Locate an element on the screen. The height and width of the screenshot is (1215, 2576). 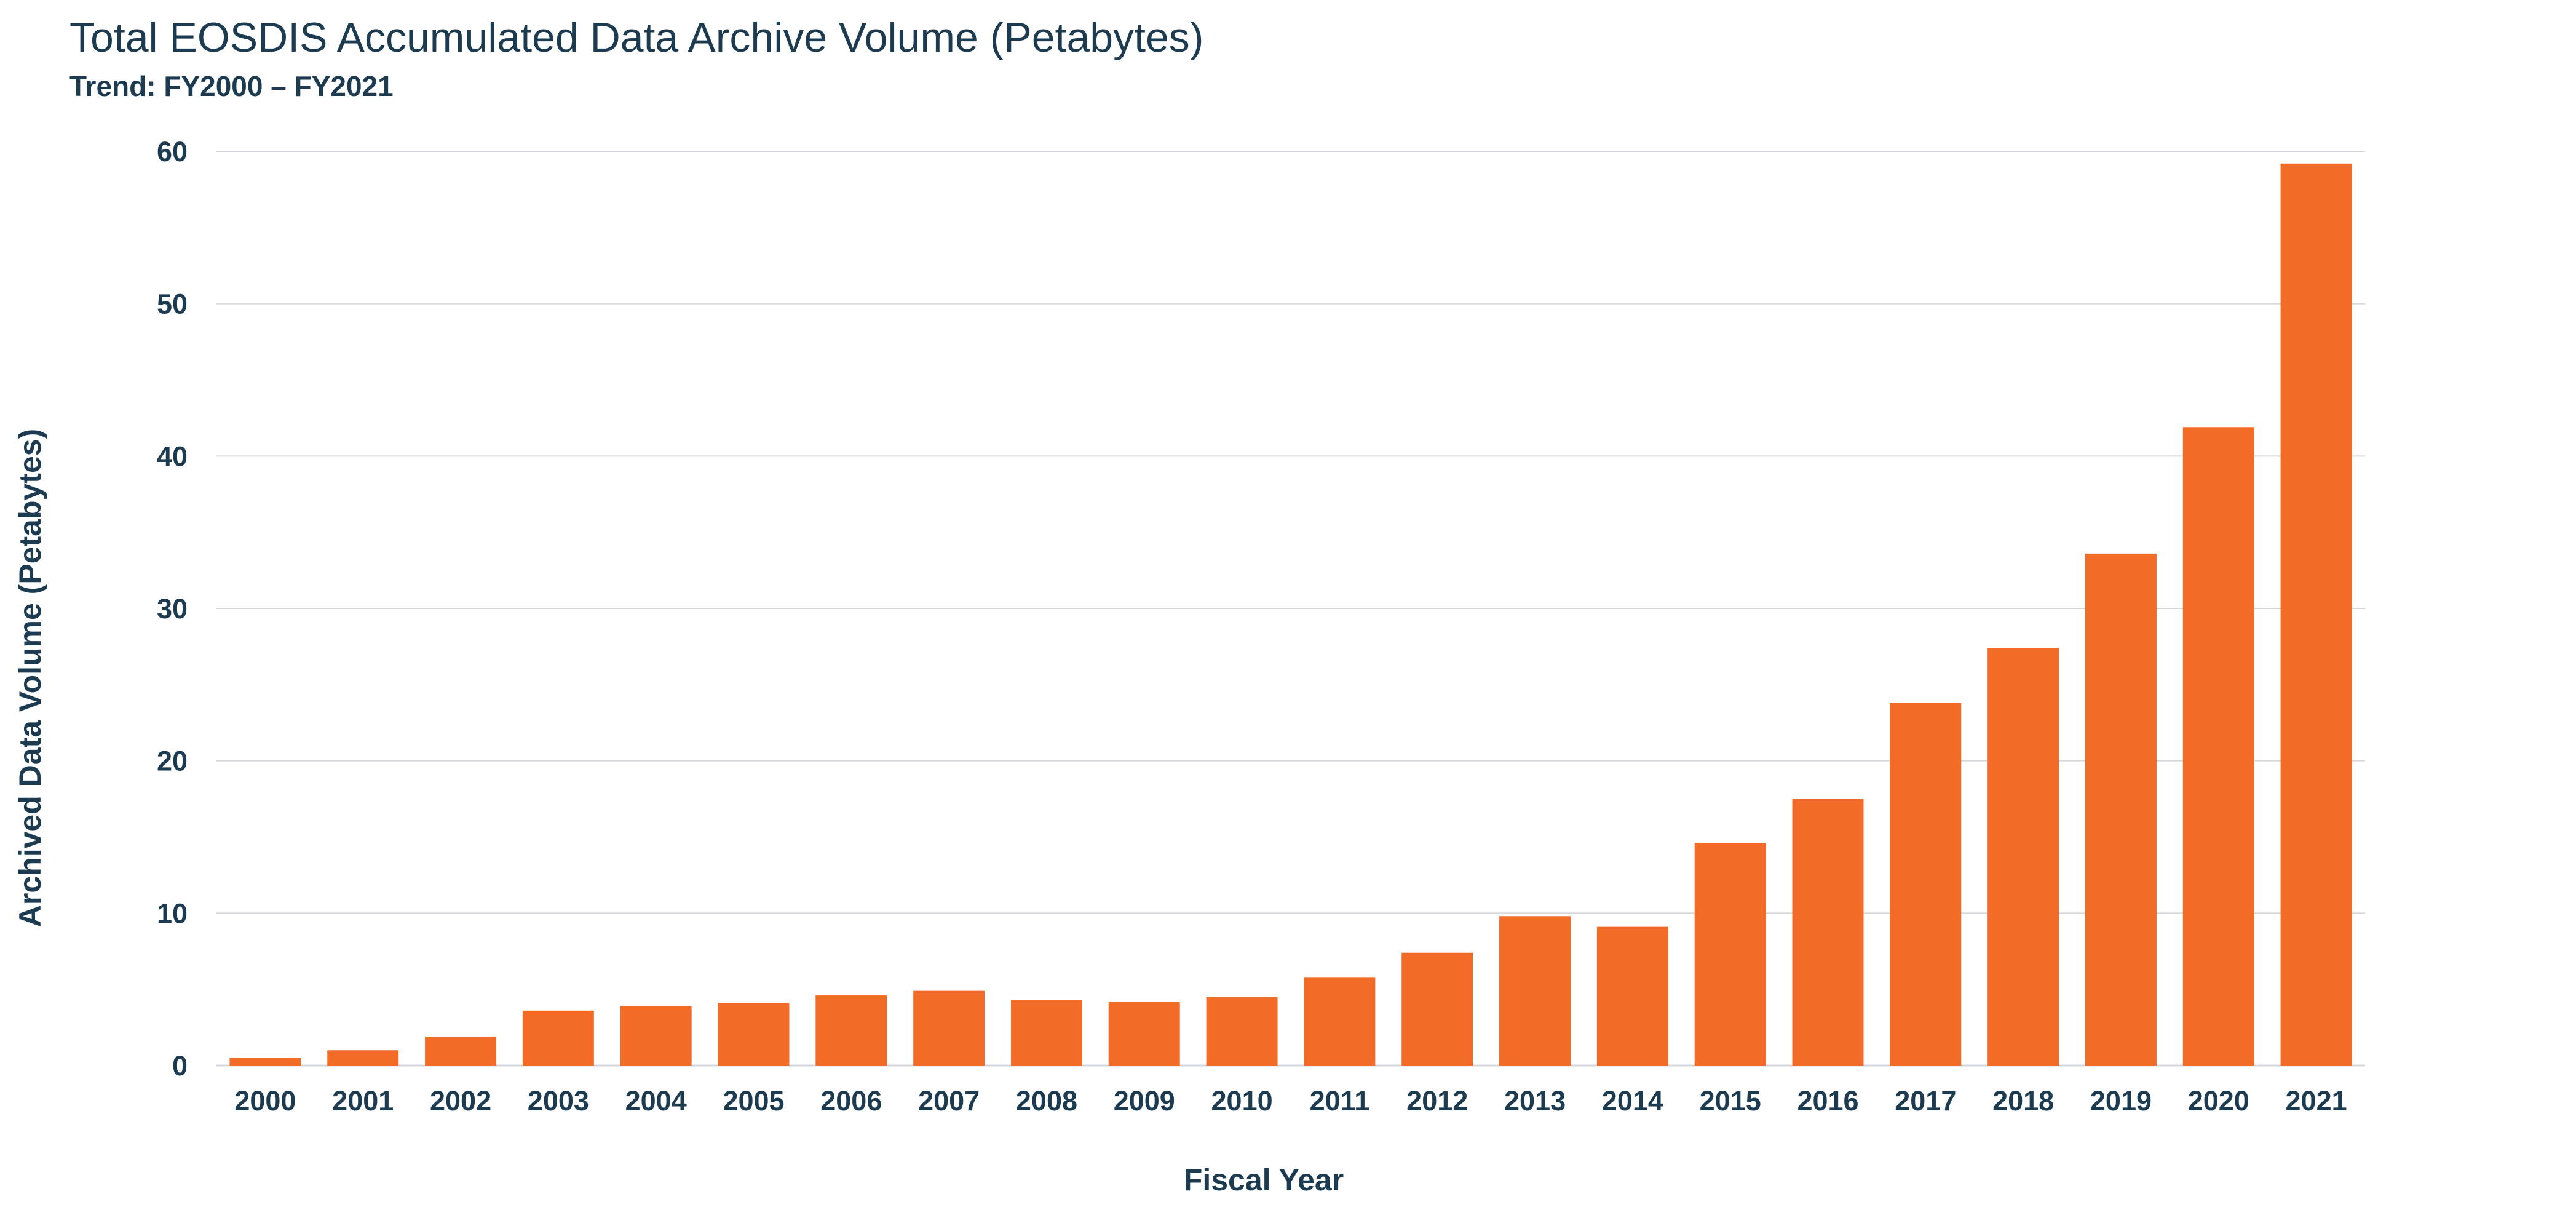
x-tick-label: 2001 is located at coordinates (363, 1101).